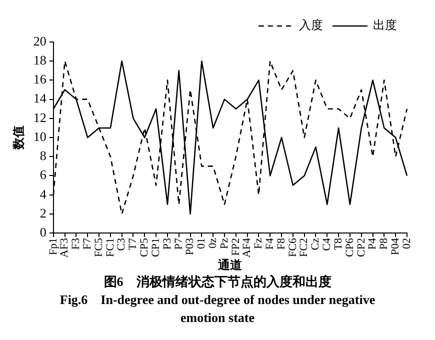 The image size is (435, 340). I want to click on x-tick-label: Fp1, so click(53, 247).